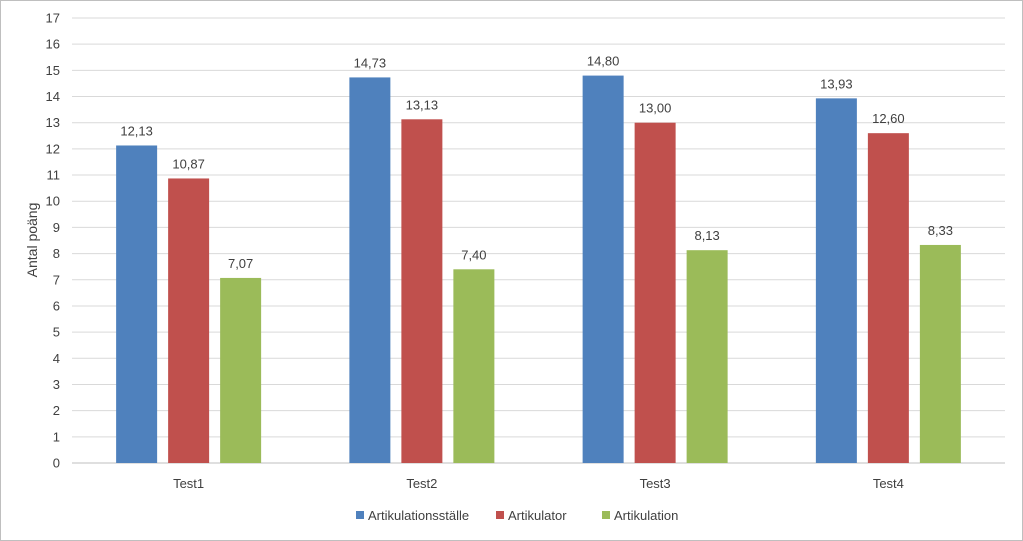  I want to click on x-axis-tick-labels: Test1 Test2 Test3 Test4, so click(538, 483).